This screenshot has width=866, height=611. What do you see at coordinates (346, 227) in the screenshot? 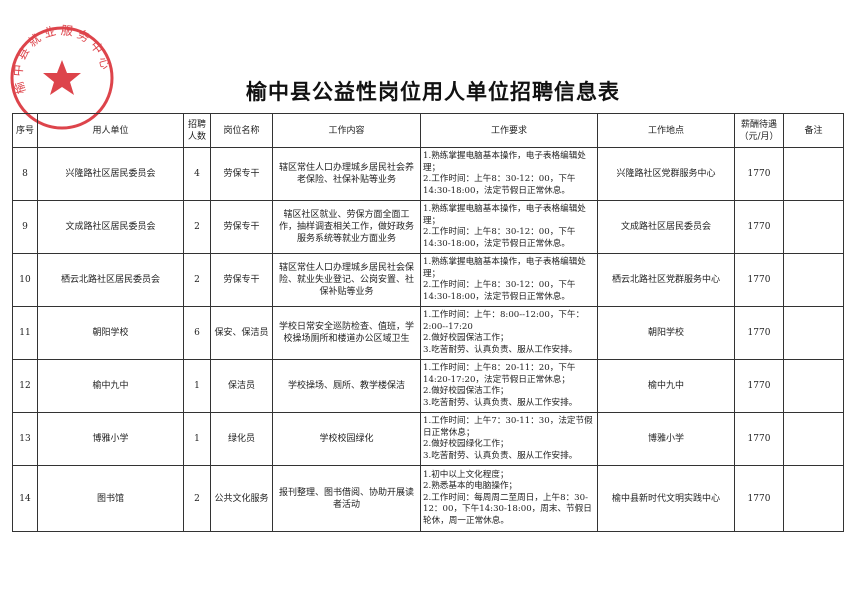
I see `cell-content: 辖区社区就业、劳保方面全面工作，抽样调查相关工作，做好政务服务系统等就业方面业务` at bounding box center [346, 227].